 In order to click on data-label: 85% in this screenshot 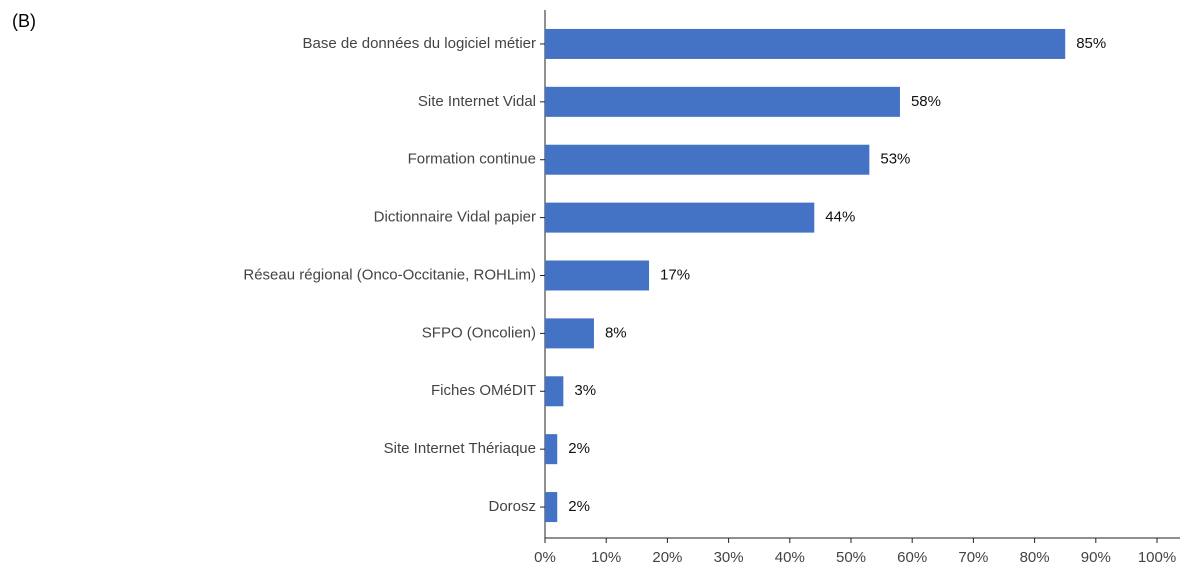, I will do `click(1091, 43)`.